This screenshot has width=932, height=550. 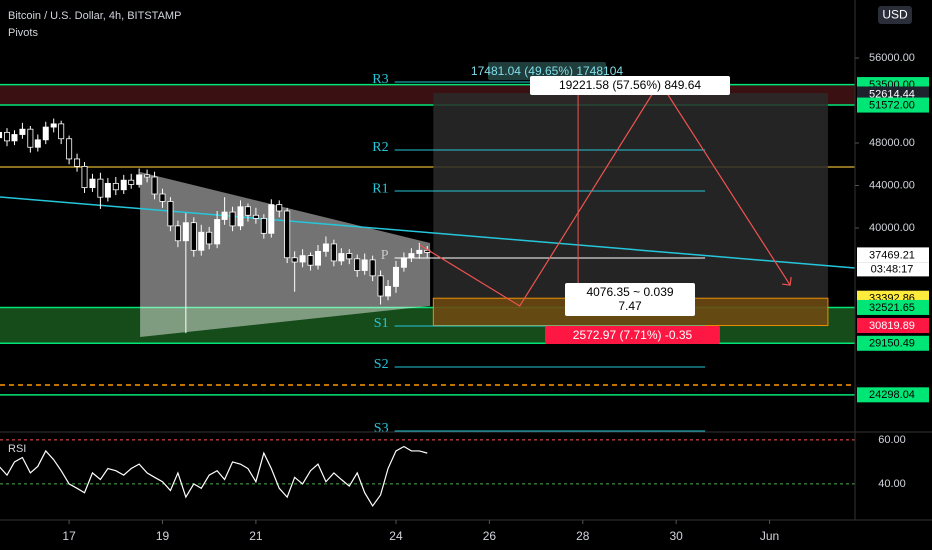 What do you see at coordinates (892, 484) in the screenshot?
I see `rsi-tick-label: 40.00` at bounding box center [892, 484].